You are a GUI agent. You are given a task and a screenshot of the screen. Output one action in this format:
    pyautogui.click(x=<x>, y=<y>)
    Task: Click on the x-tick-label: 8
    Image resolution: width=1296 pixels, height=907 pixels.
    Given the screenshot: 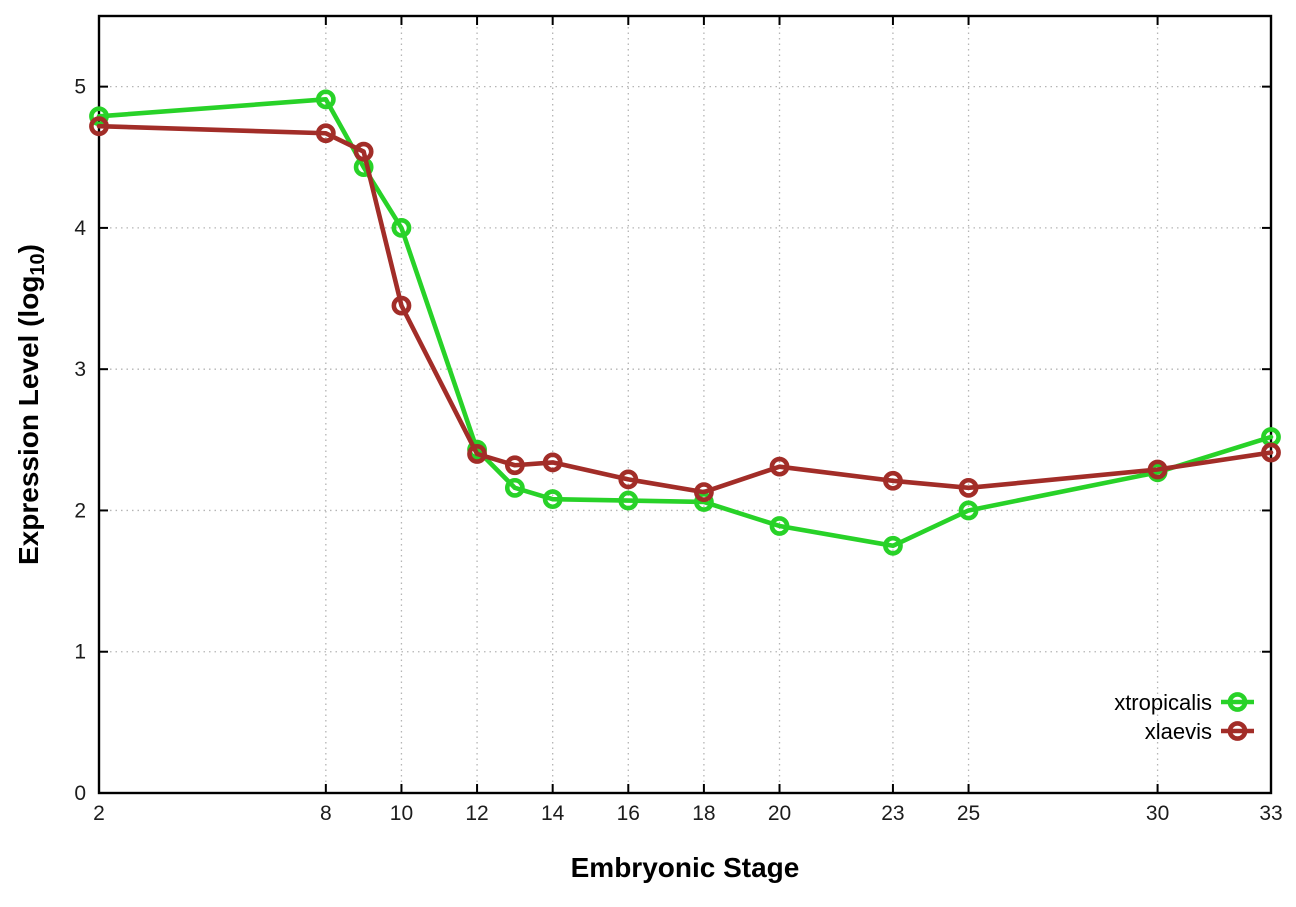 What is the action you would take?
    pyautogui.click(x=326, y=813)
    